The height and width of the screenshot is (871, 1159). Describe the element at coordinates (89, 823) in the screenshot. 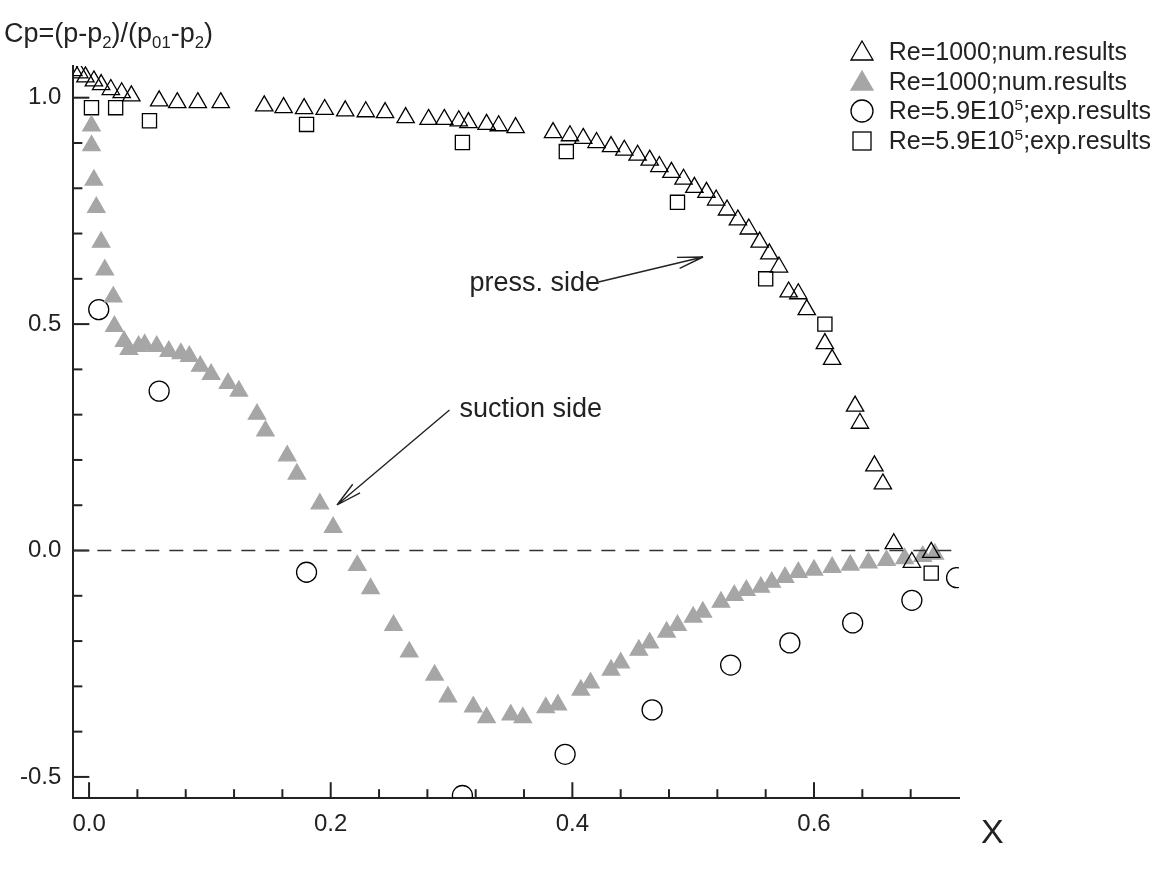

I see `x-tick-label: 0.0` at that location.